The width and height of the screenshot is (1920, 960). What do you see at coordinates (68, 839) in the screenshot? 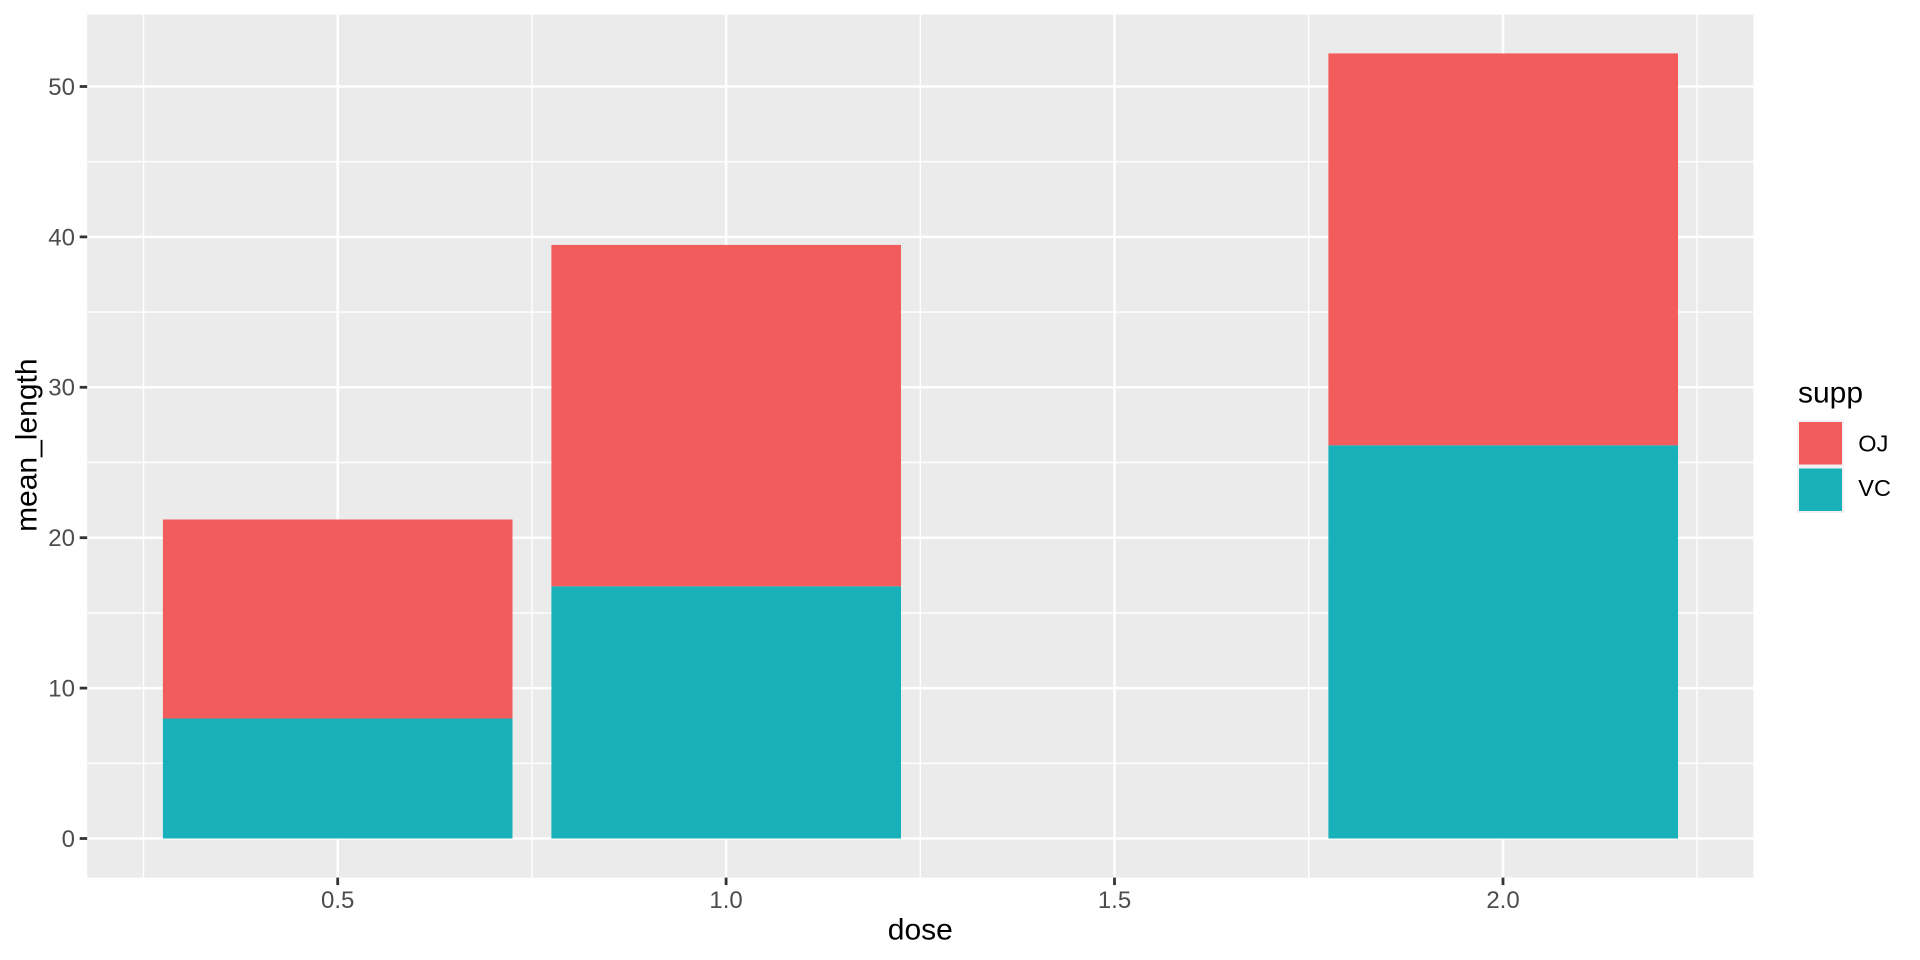
I see `svg-text: 0` at bounding box center [68, 839].